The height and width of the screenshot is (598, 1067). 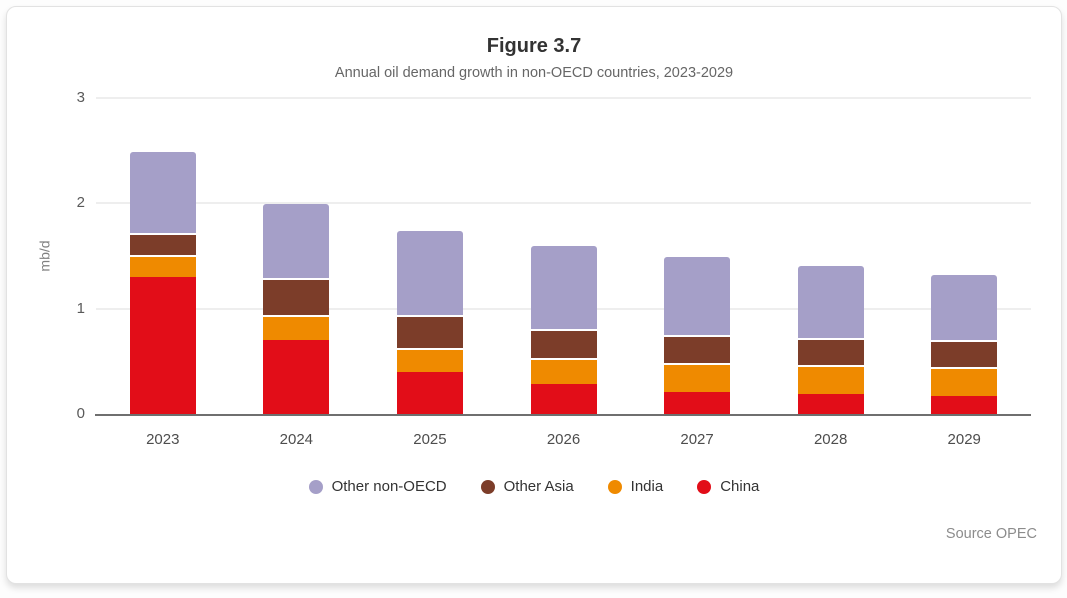 What do you see at coordinates (534, 46) in the screenshot?
I see `figure-title: Figure 3.7` at bounding box center [534, 46].